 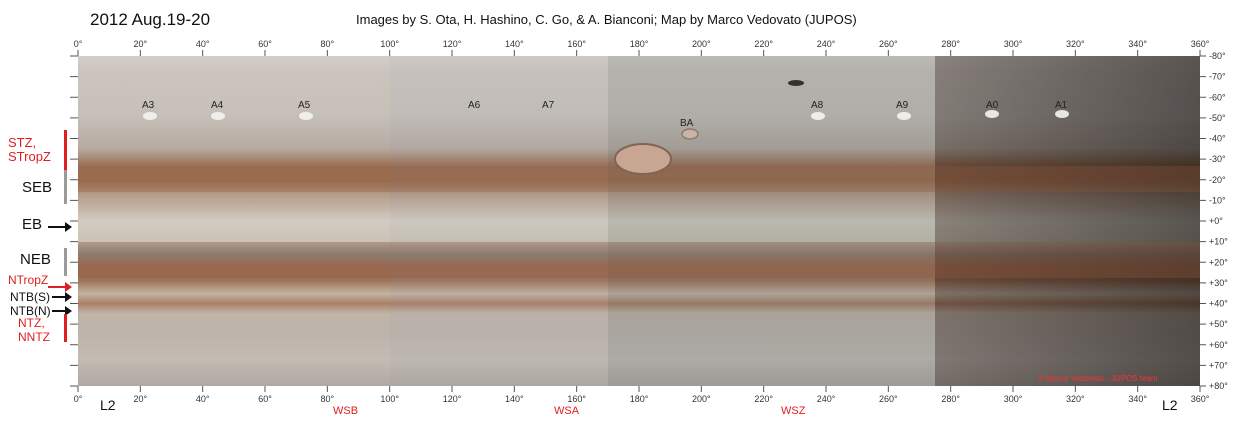 What do you see at coordinates (346, 411) in the screenshot?
I see `region-label-wsb: WSB` at bounding box center [346, 411].